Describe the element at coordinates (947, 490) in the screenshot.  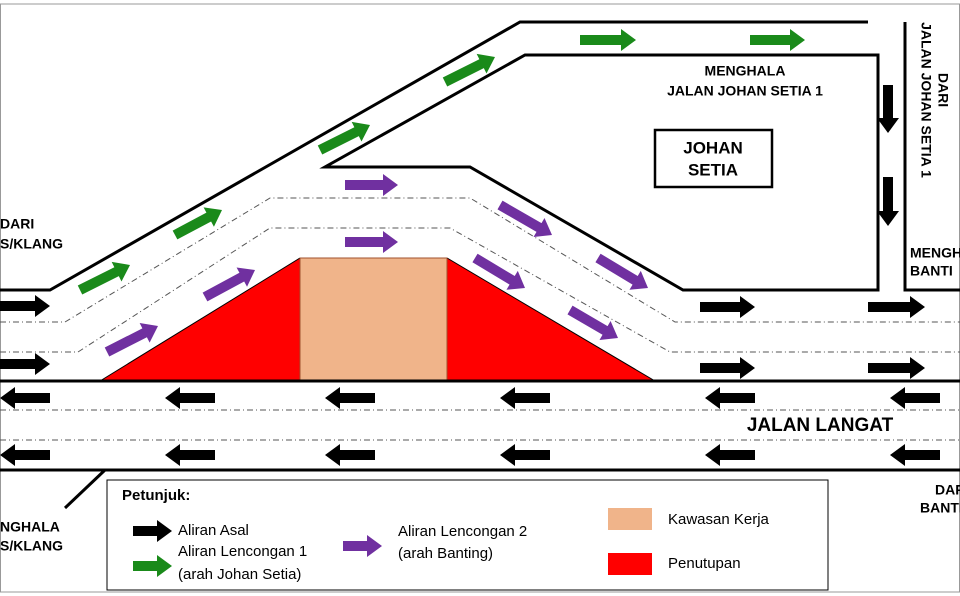
I see `map-label: DAR` at that location.